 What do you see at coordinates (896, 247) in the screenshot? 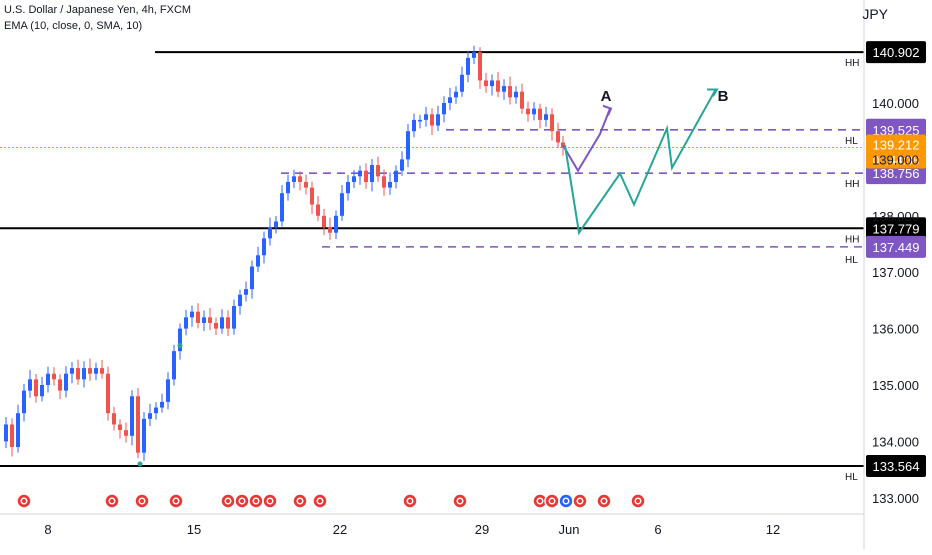
I see `price-label: 137.449` at bounding box center [896, 247].